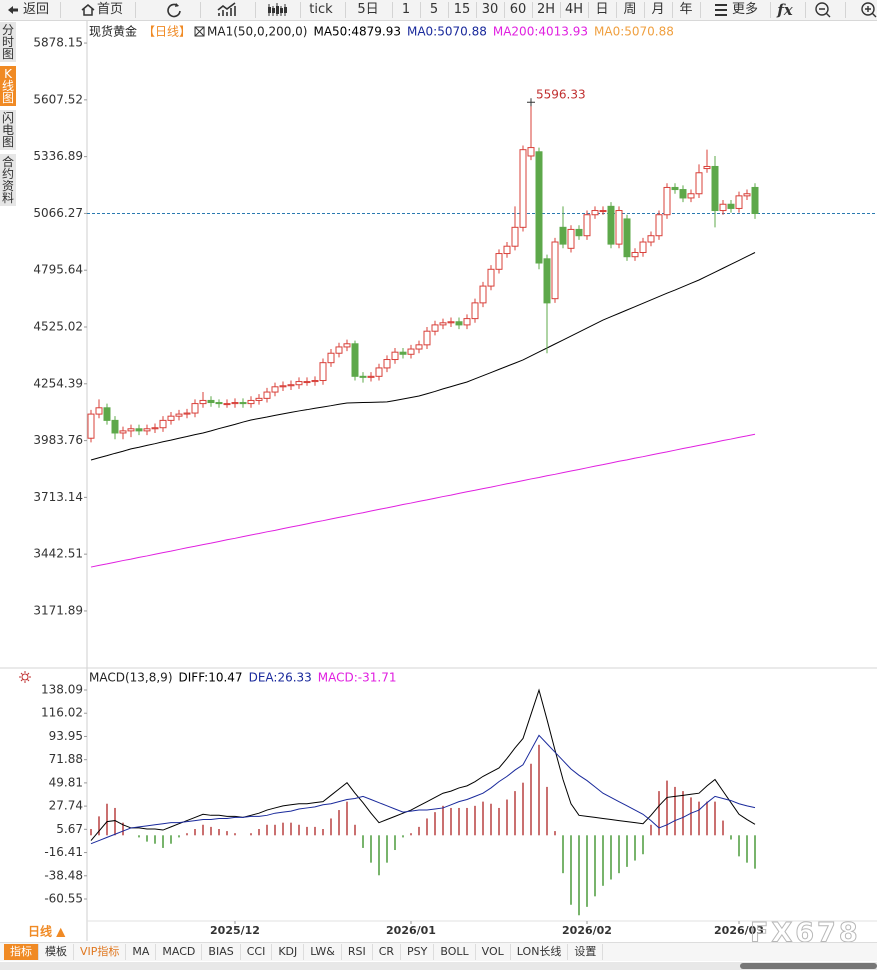 This screenshot has height=970, width=877. I want to click on toolbar-button: 返回, so click(36, 9).